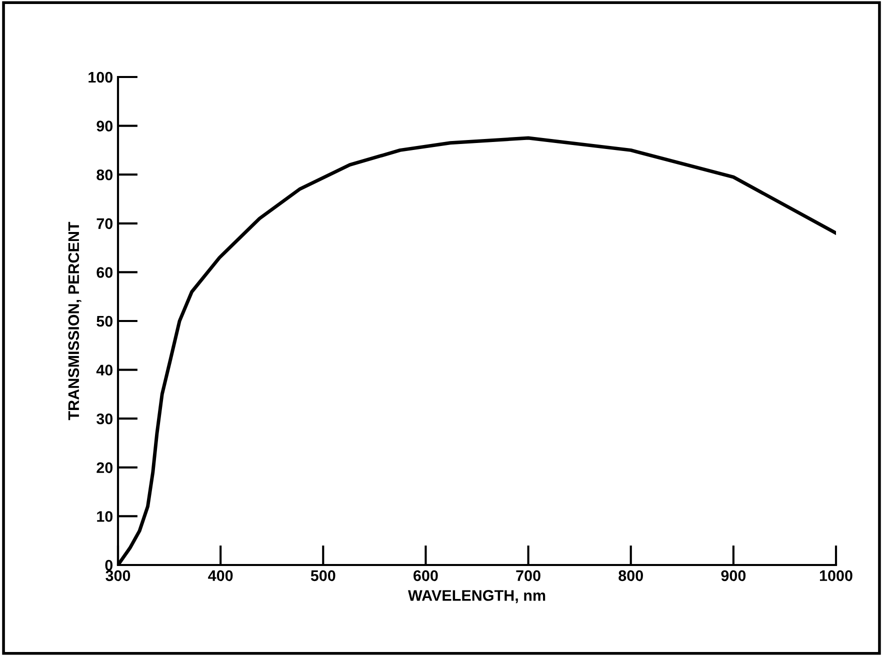 The height and width of the screenshot is (656, 883). Describe the element at coordinates (104, 418) in the screenshot. I see `y-tick-label: 30` at that location.